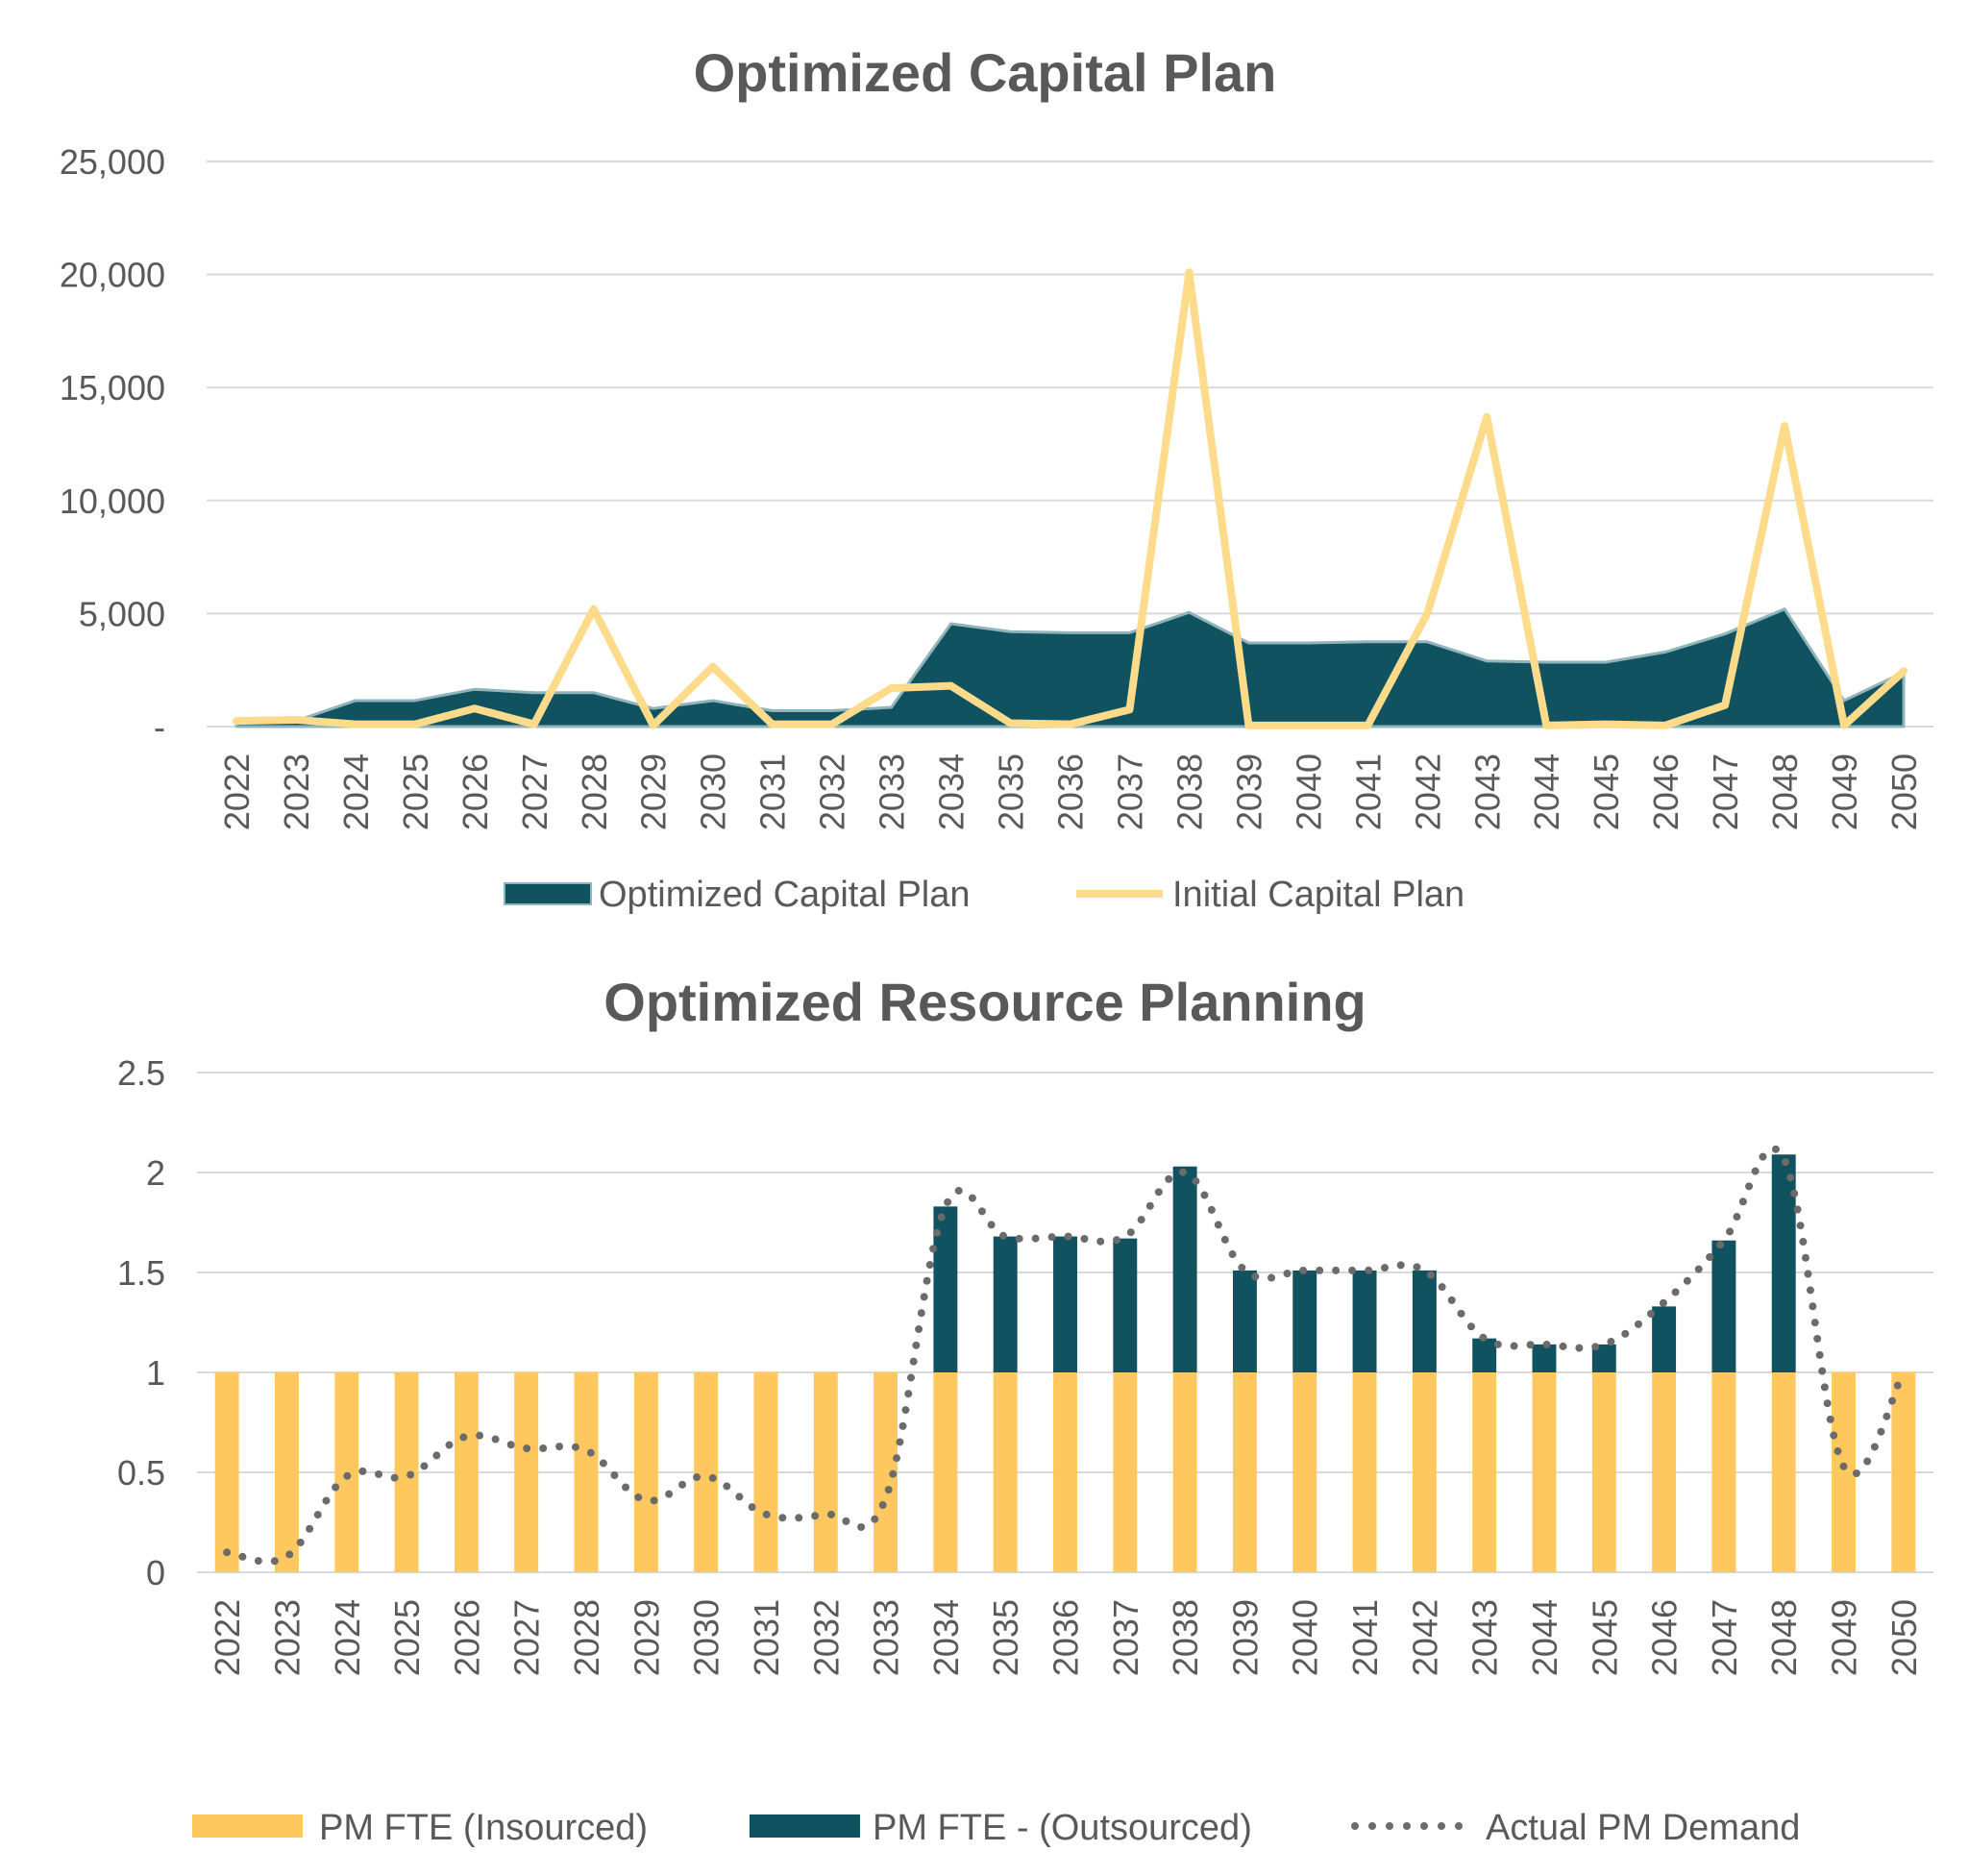  I want to click on legend-swatch-optimized-capital-plan, so click(548, 894).